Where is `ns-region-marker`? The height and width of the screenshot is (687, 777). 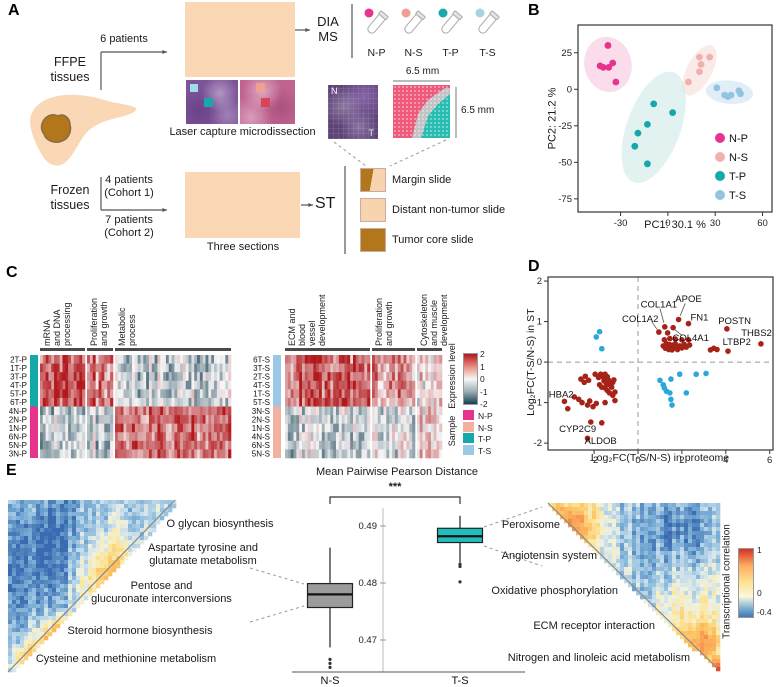 ns-region-marker is located at coordinates (260, 87).